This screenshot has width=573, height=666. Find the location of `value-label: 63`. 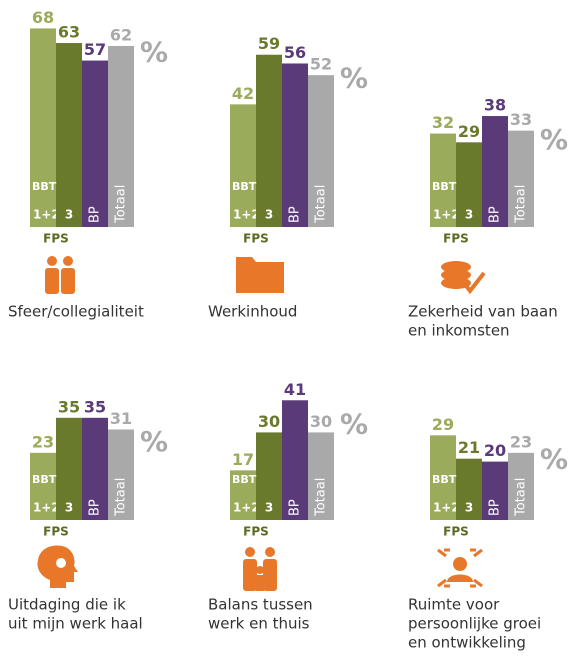

value-label: 63 is located at coordinates (69, 32).